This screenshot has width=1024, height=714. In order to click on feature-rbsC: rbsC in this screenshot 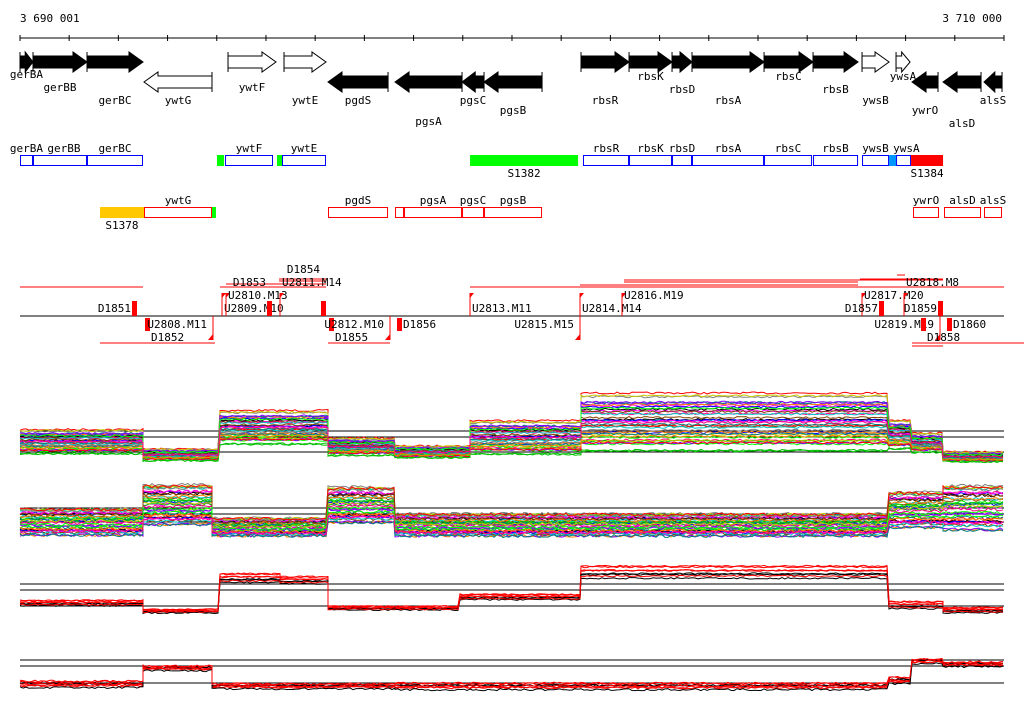, I will do `click(788, 154)`.